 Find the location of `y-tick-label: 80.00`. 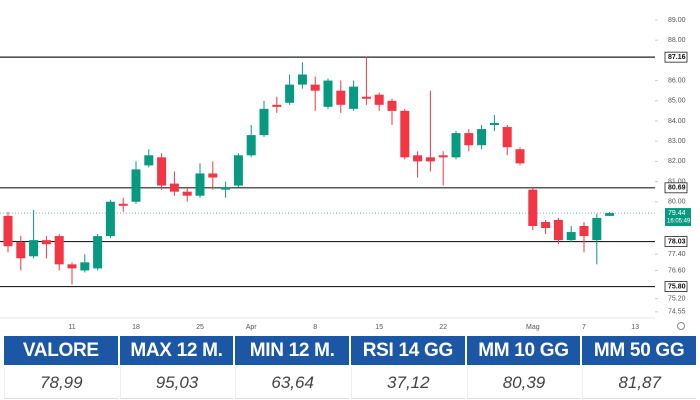

y-tick-label: 80.00 is located at coordinates (677, 202).